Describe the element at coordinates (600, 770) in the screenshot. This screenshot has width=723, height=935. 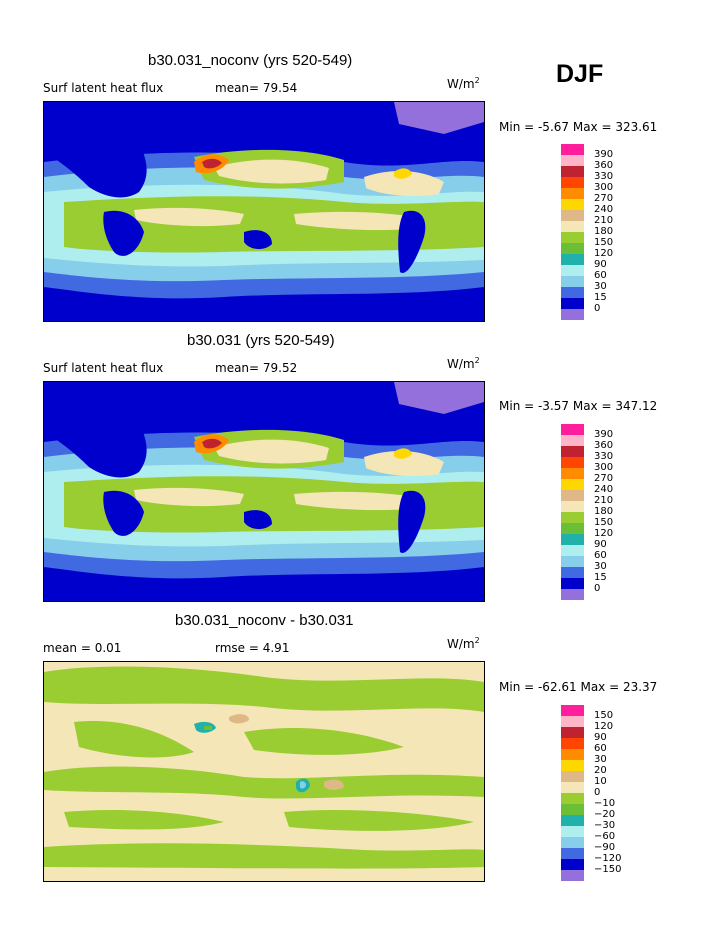
I see `colorbar-label: 20` at that location.